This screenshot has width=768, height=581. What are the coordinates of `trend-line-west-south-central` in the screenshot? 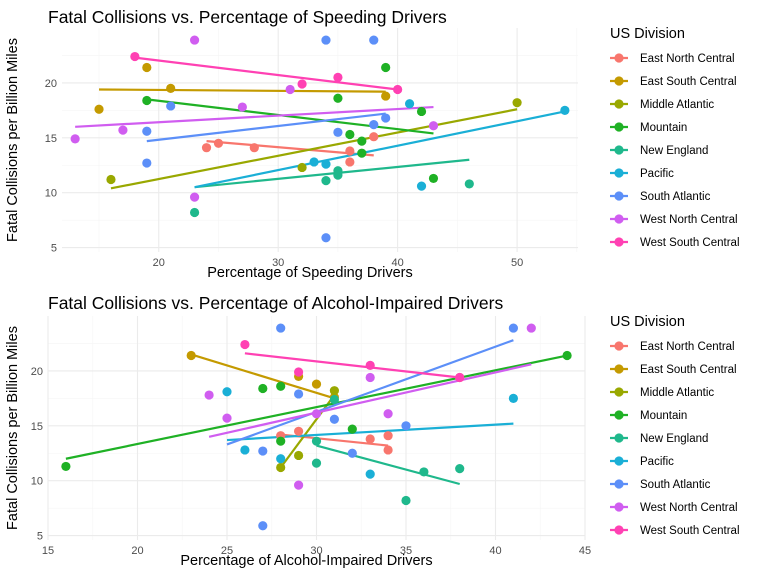 It's located at (352, 365).